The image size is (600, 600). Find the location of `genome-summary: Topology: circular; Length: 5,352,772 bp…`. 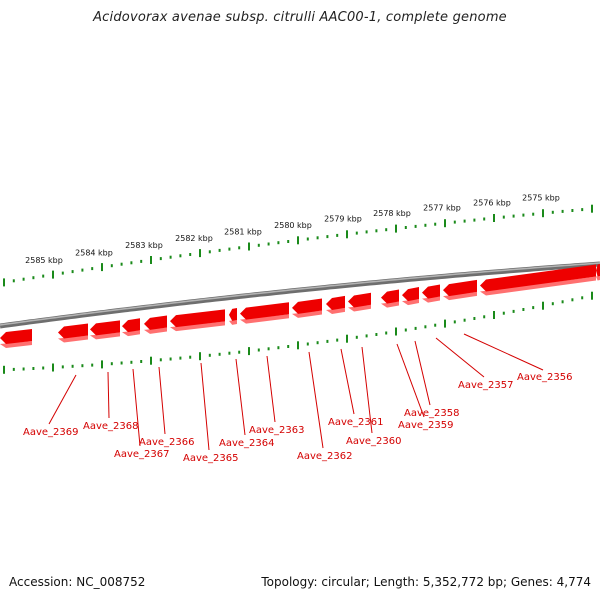

genome-summary: Topology: circular; Length: 5,352,772 bp… is located at coordinates (426, 582).